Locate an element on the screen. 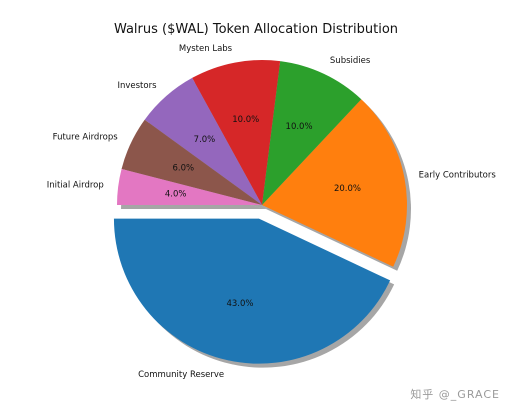 This screenshot has height=410, width=512. wedge-initial-airdrop is located at coordinates (189, 186).